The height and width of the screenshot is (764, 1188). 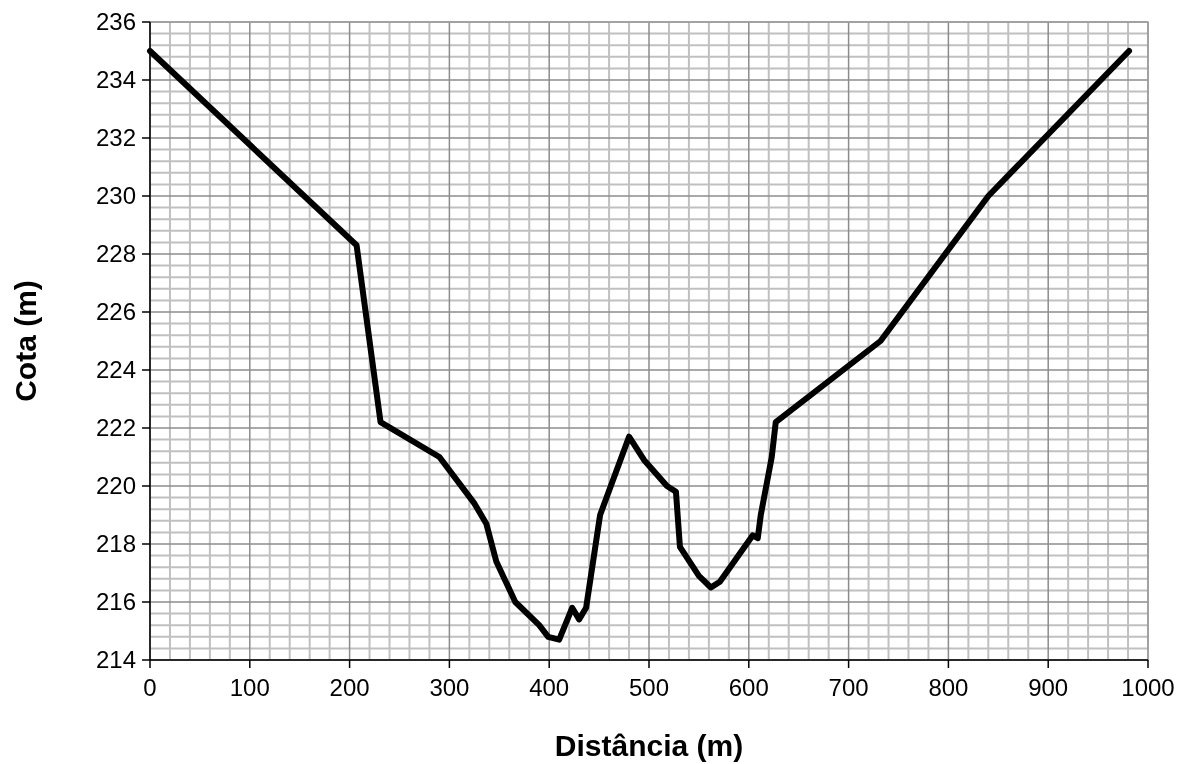 I want to click on x-tick-label: 100, so click(x=249, y=687).